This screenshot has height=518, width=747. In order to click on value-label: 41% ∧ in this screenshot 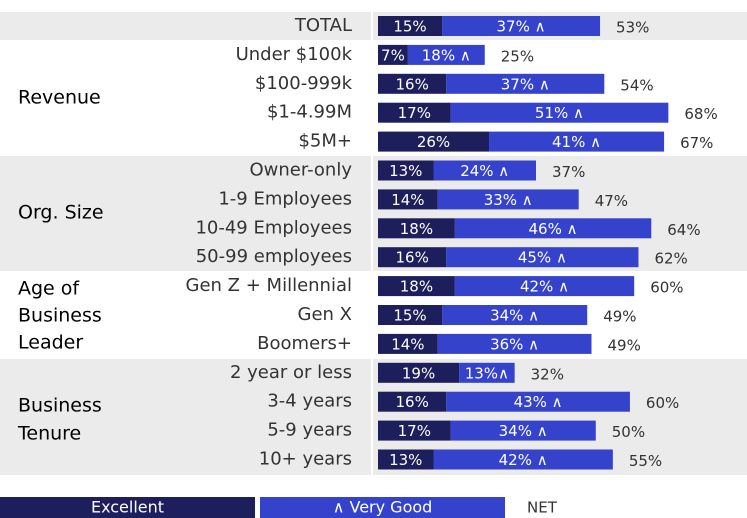, I will do `click(576, 142)`.